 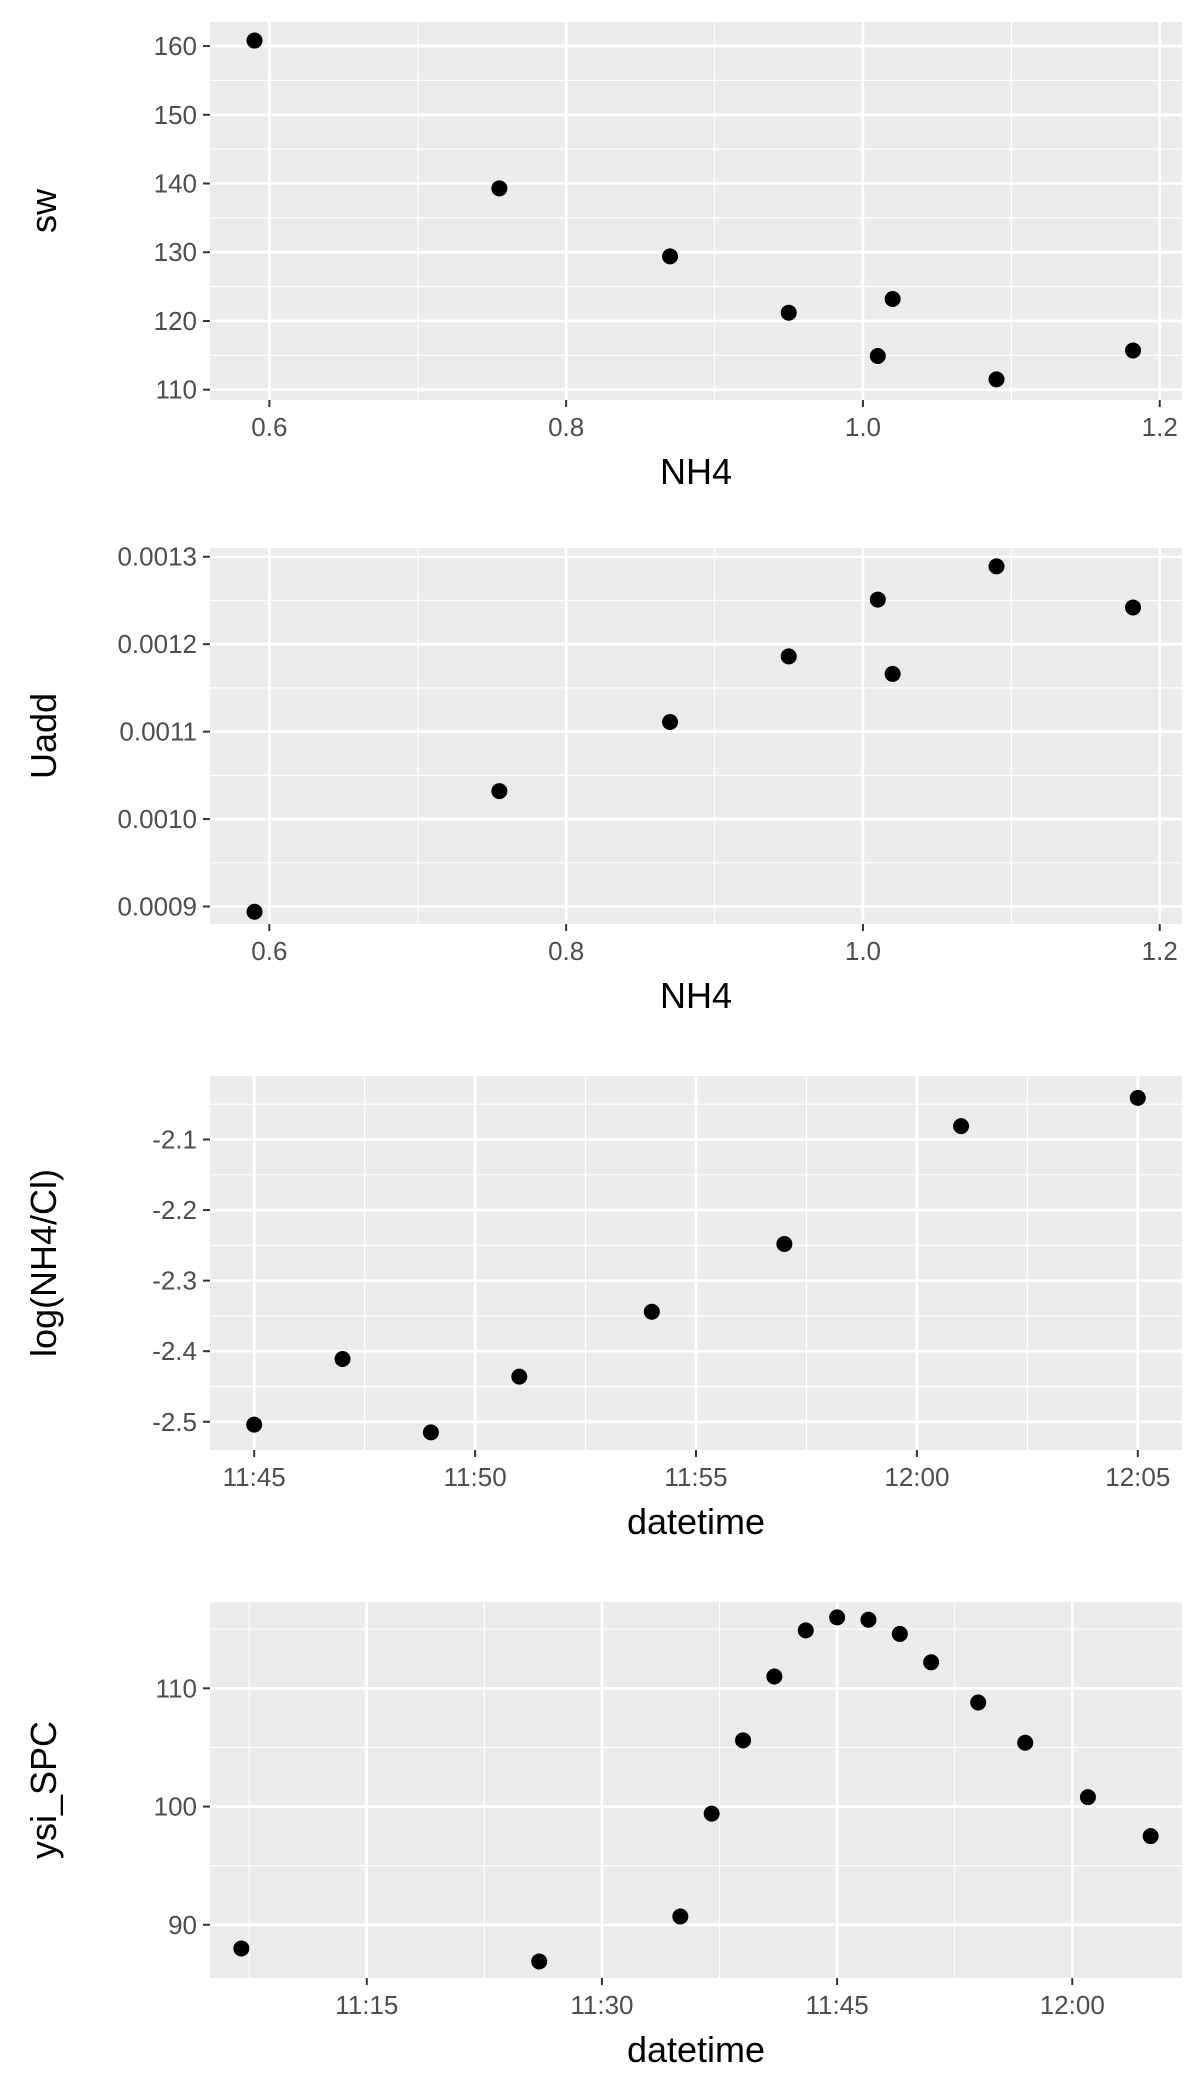 I want to click on y-tick-label: 160, so click(x=175, y=46).